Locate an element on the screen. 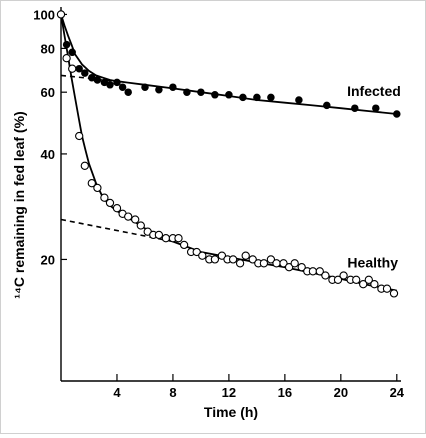  x-tick-label: 24 is located at coordinates (397, 392).